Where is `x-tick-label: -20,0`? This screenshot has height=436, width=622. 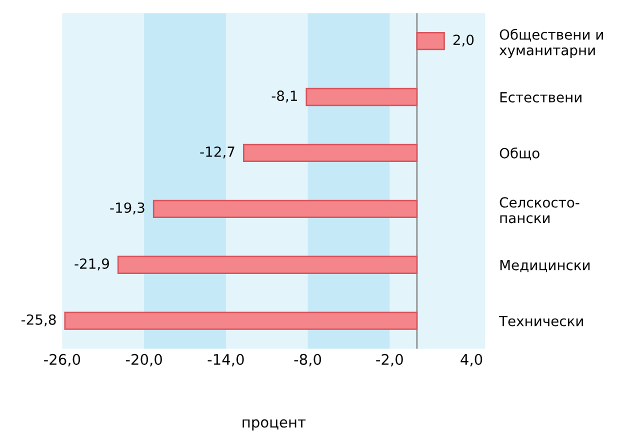
x-tick-label: -20,0 is located at coordinates (144, 360).